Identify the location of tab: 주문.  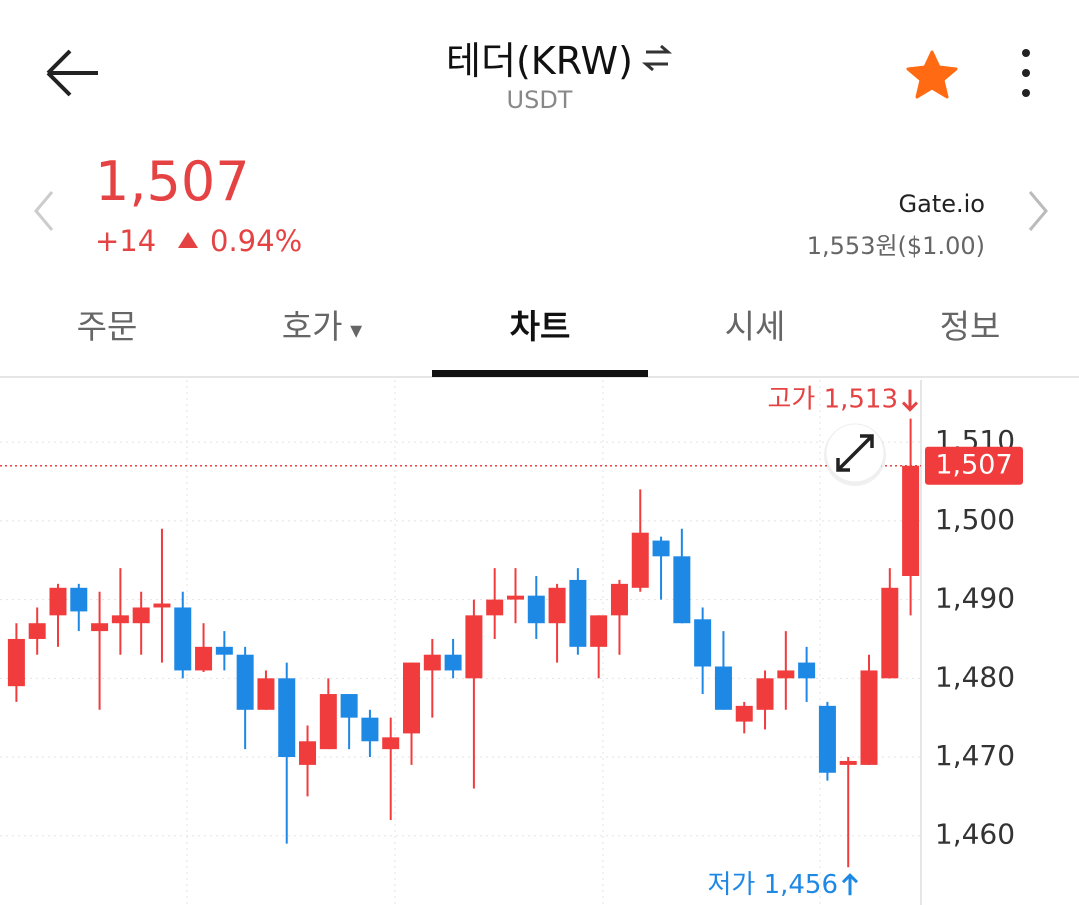
(107, 326).